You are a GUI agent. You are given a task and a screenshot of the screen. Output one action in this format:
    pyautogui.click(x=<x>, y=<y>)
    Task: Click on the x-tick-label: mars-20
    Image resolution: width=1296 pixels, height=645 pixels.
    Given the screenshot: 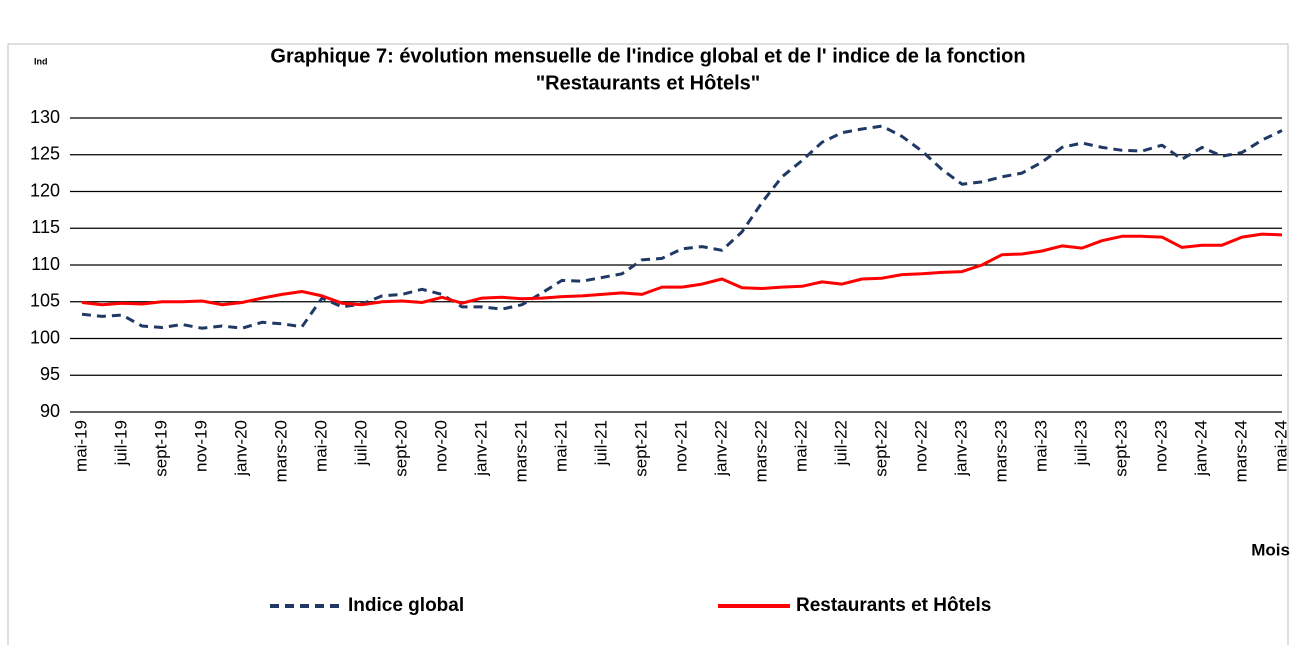 What is the action you would take?
    pyautogui.click(x=280, y=451)
    